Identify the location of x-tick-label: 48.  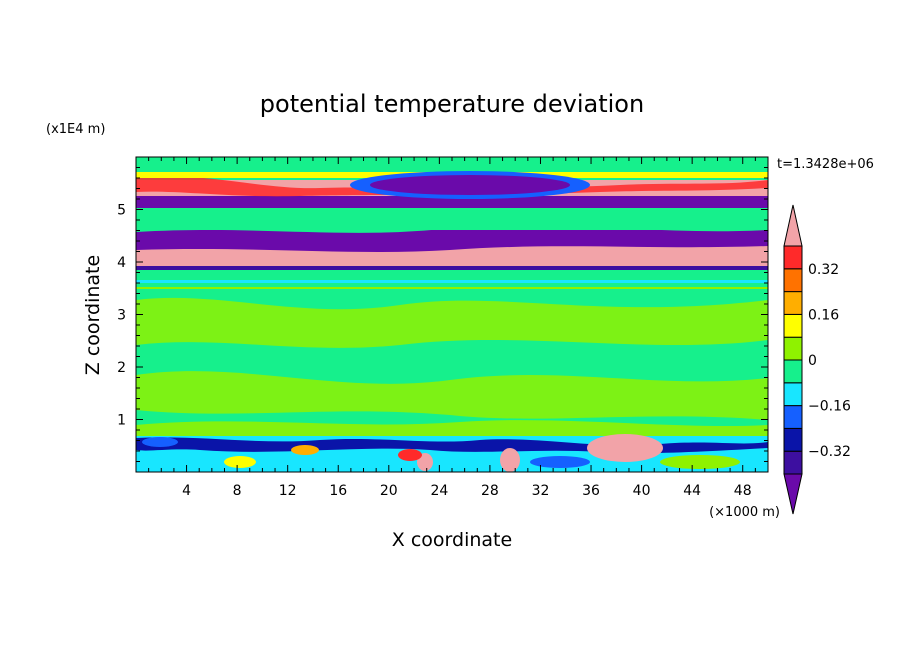
(743, 491).